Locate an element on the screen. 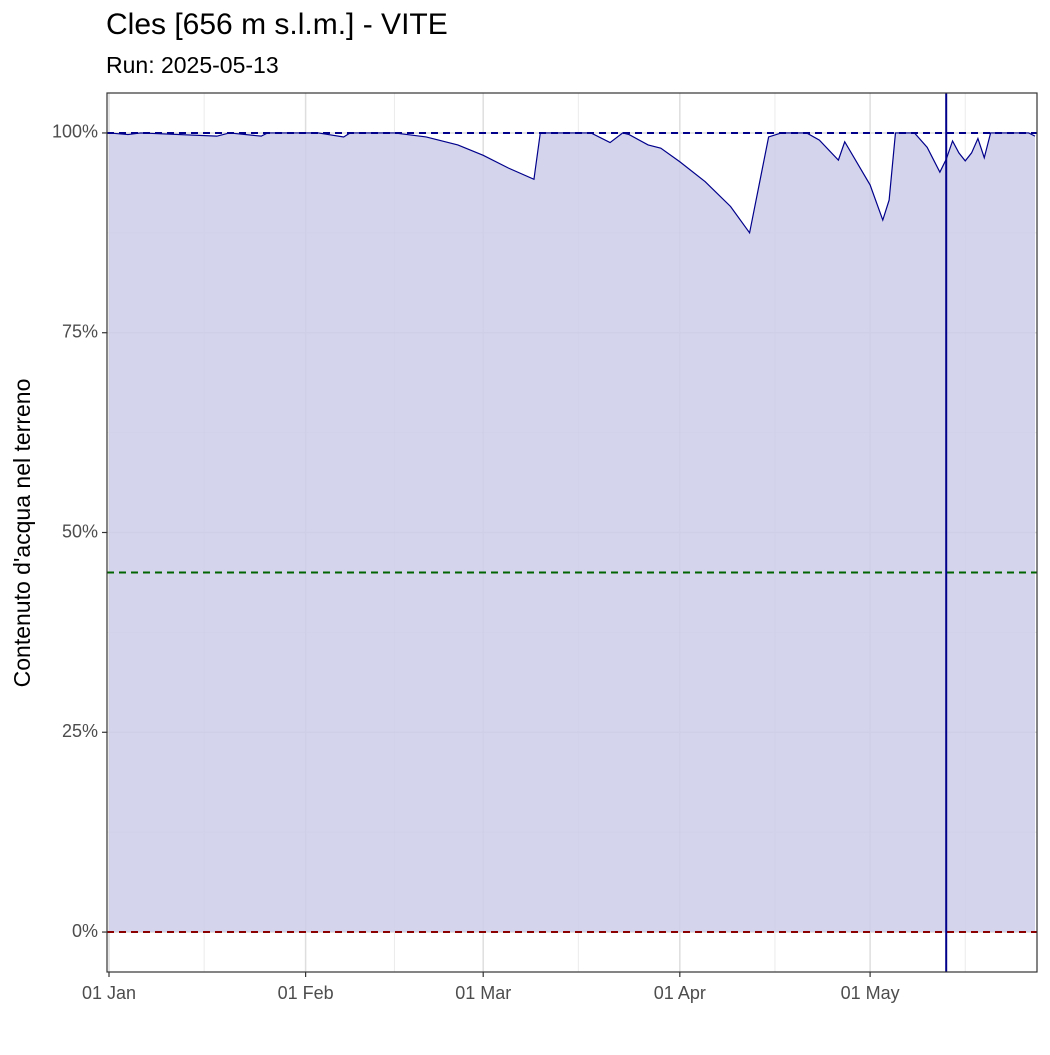 The height and width of the screenshot is (1055, 1050). x-tick-label: 01 Mar is located at coordinates (483, 993).